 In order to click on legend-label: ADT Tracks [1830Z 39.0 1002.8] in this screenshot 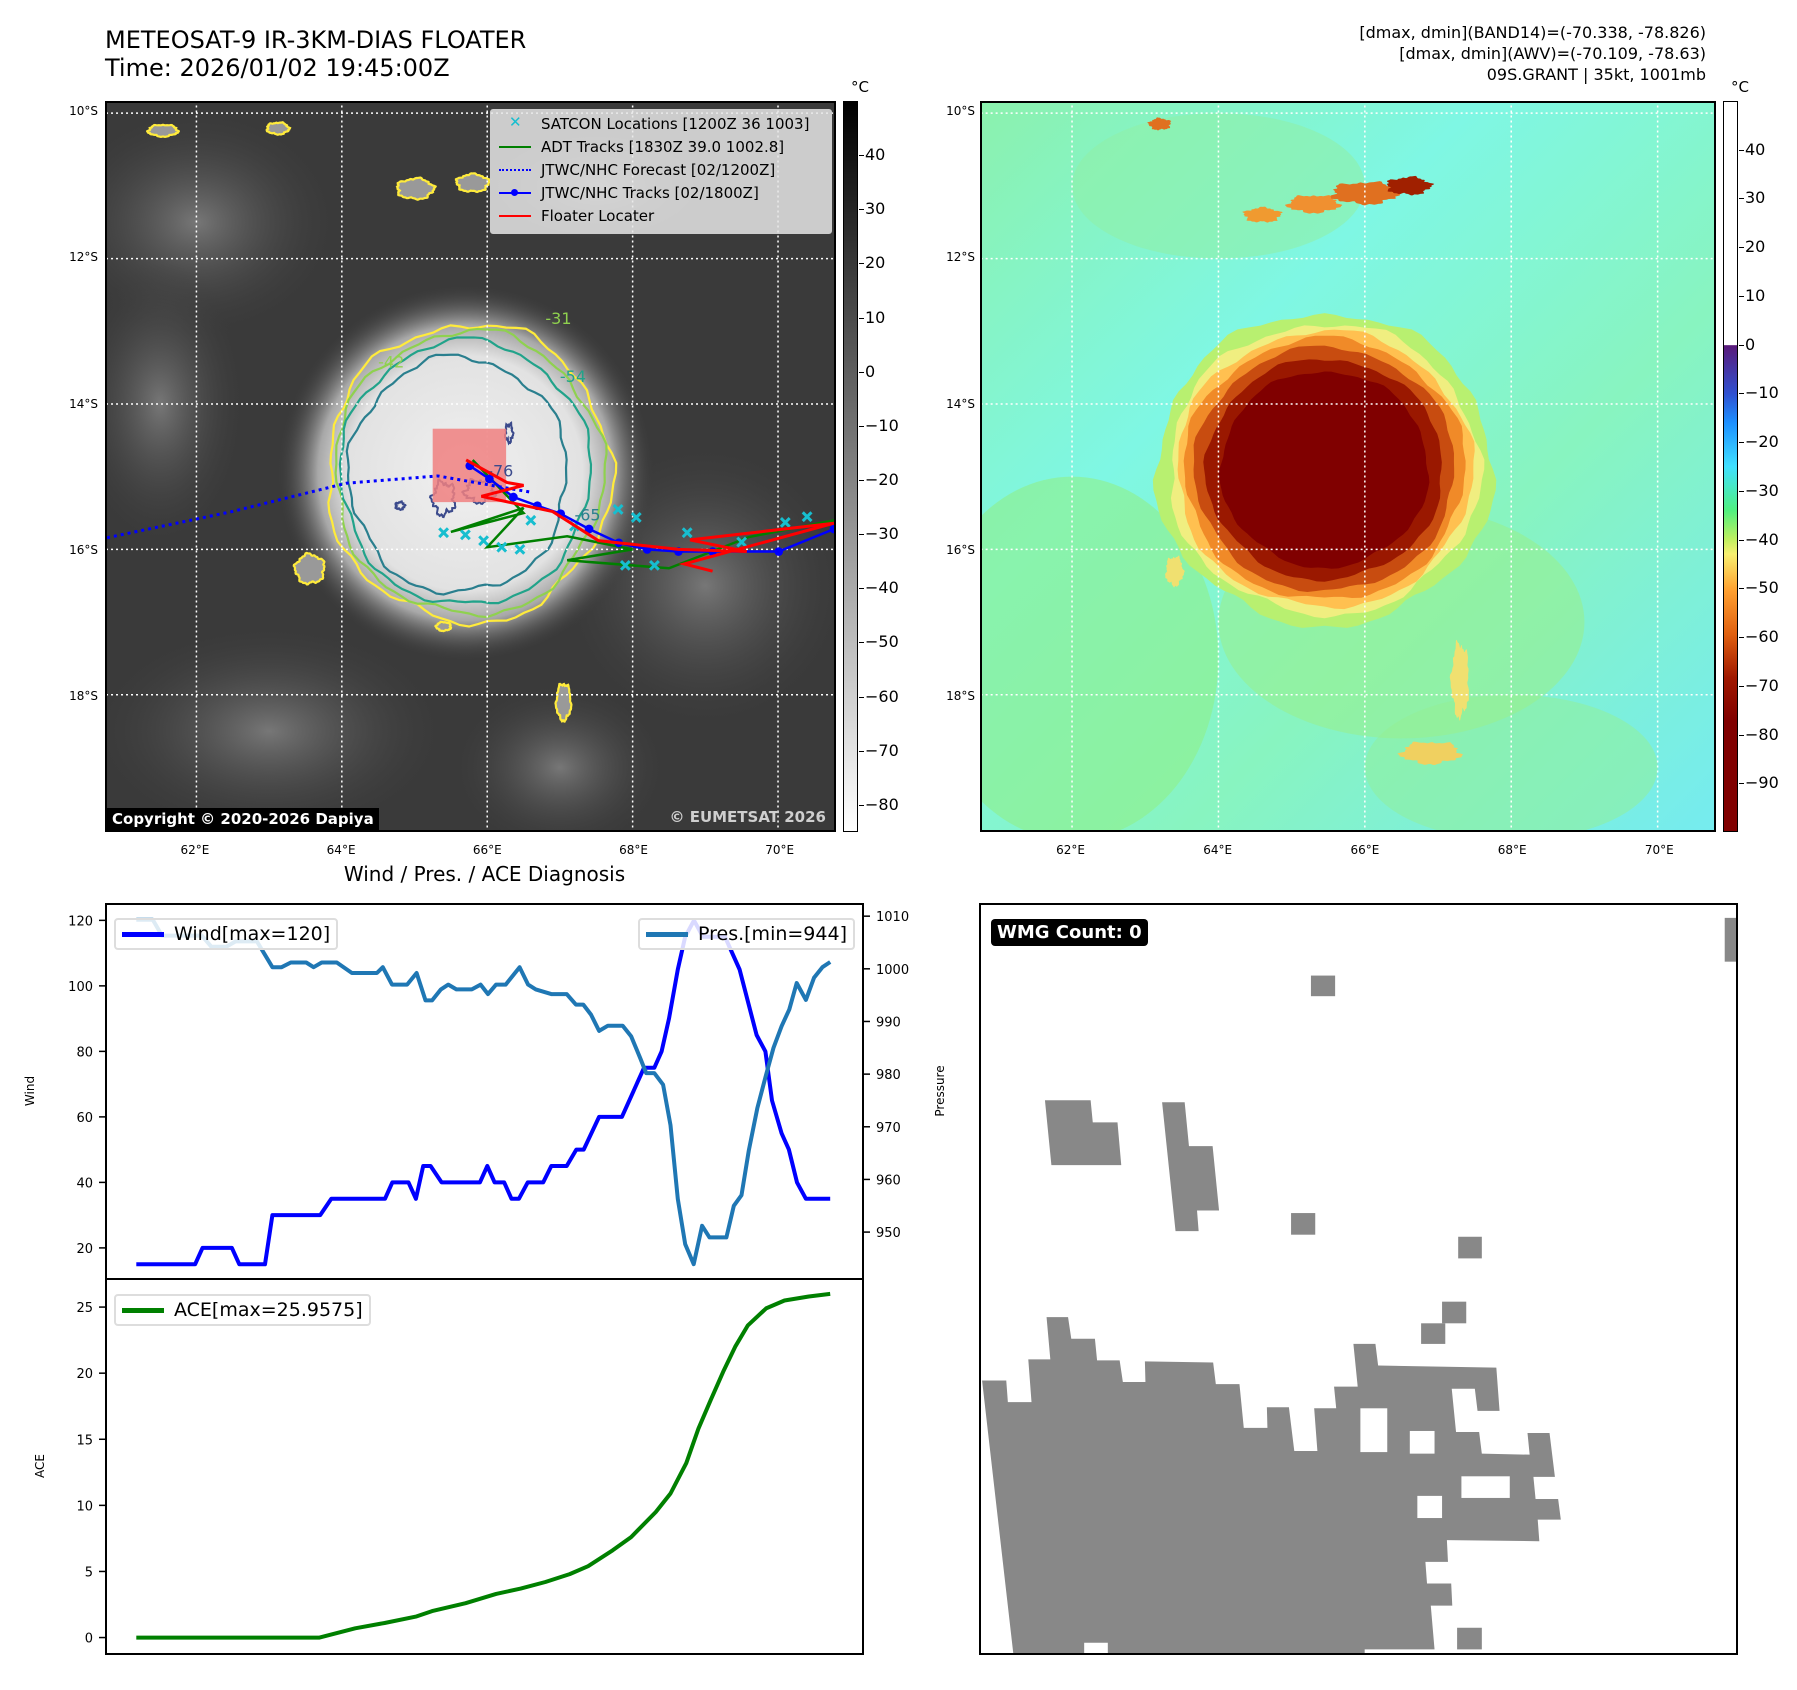, I will do `click(663, 146)`.